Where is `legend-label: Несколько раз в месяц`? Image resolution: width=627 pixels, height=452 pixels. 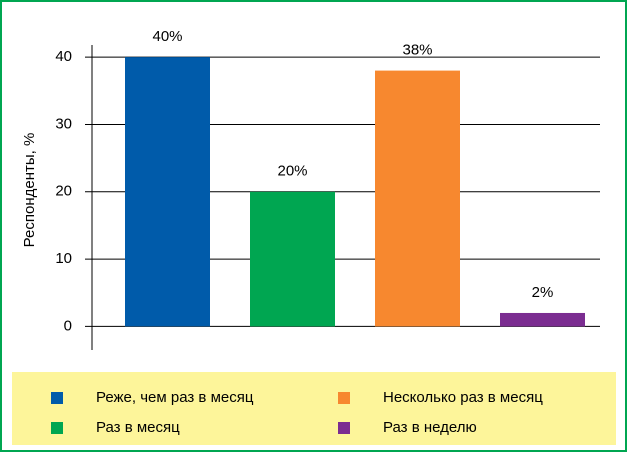
legend-label: Несколько раз в месяц is located at coordinates (463, 397).